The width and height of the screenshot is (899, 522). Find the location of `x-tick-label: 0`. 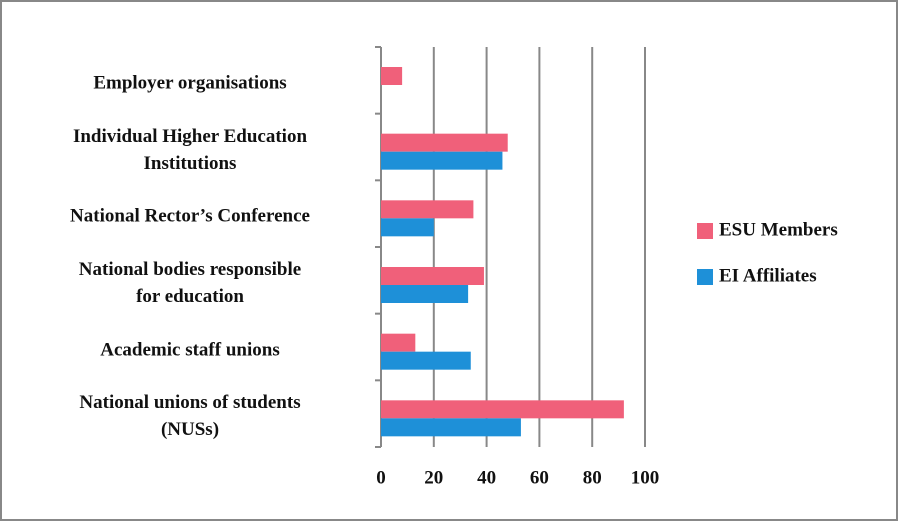

x-tick-label: 0 is located at coordinates (381, 477).